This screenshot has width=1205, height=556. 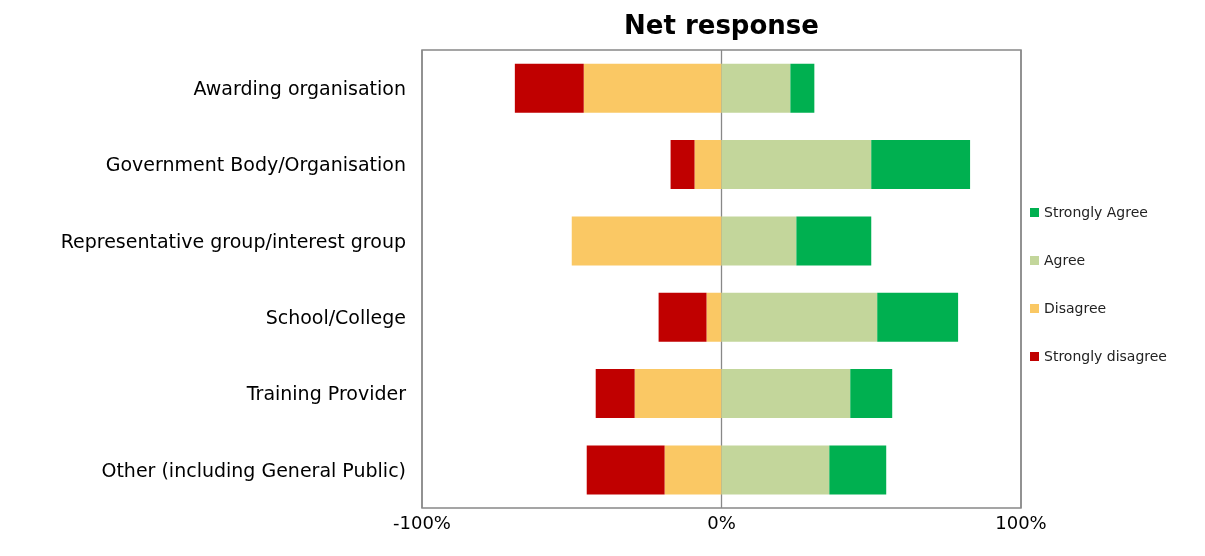 I want to click on x-tick-label: -100%, so click(x=422, y=522).